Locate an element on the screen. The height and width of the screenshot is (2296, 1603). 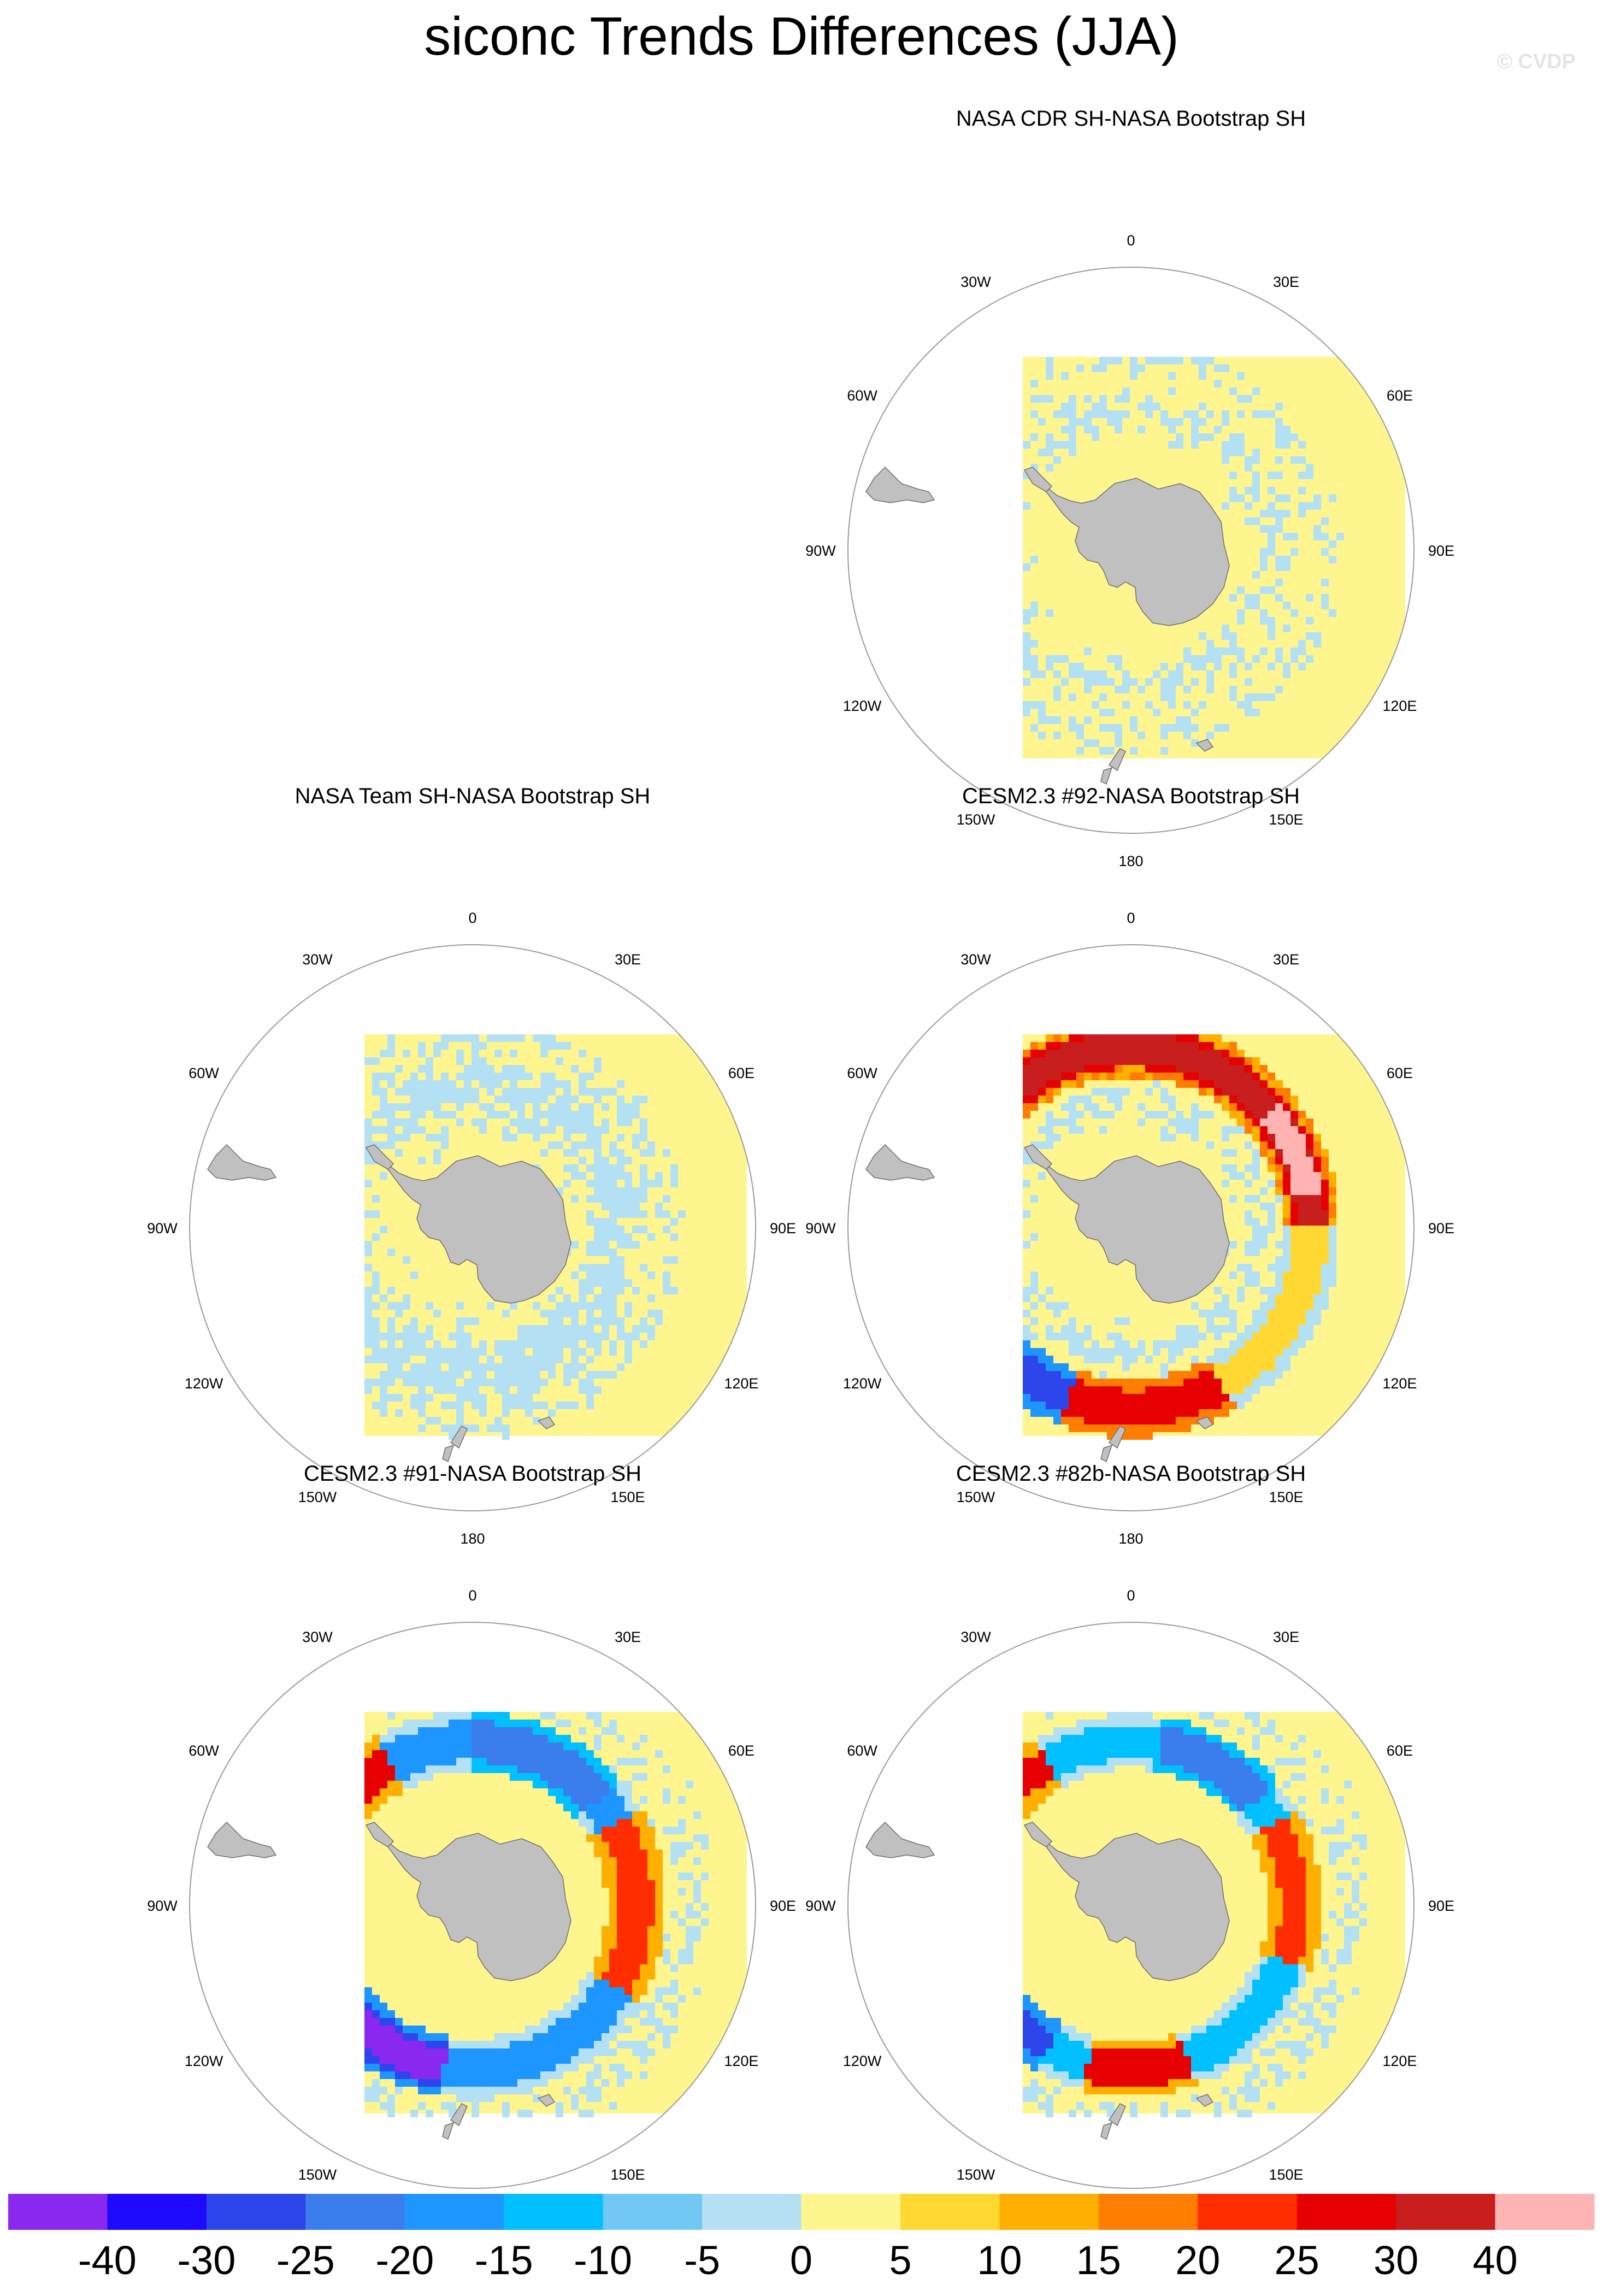
colorbar-label: 40 is located at coordinates (1494, 2260).